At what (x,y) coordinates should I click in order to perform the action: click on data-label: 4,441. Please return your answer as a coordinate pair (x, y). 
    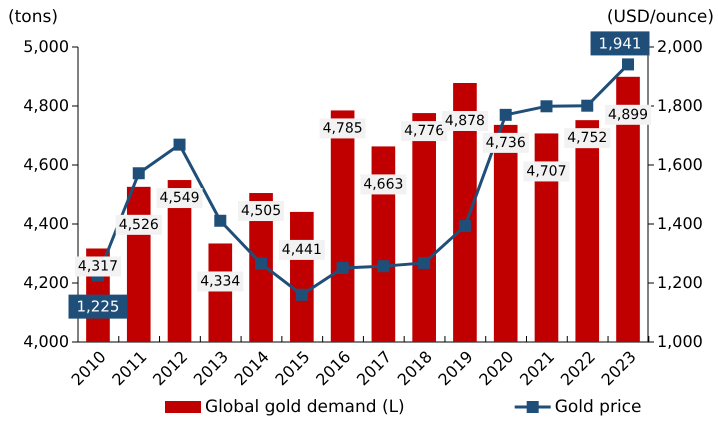
    Looking at the image, I should click on (302, 250).